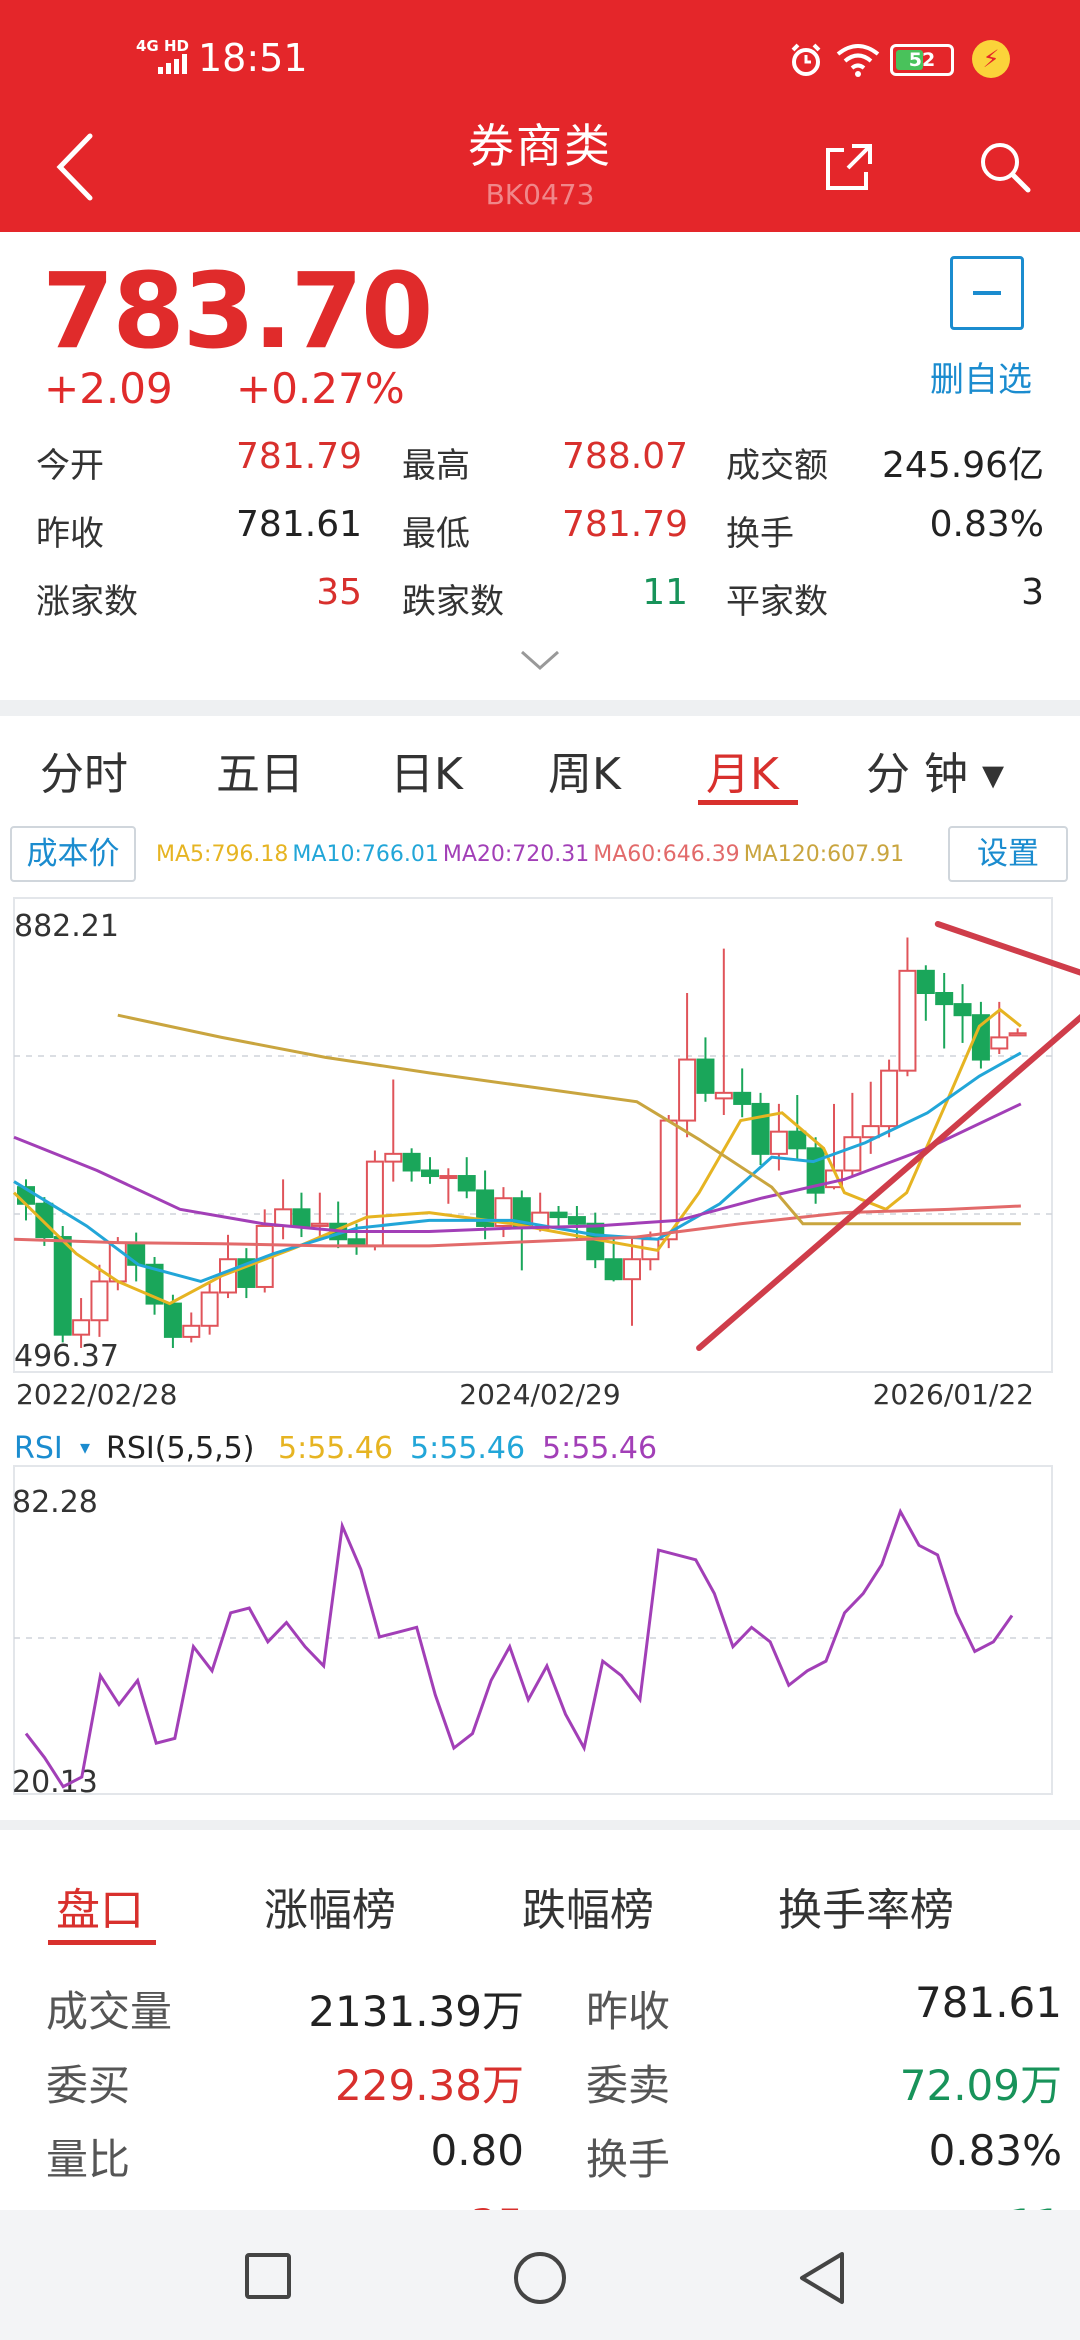 This screenshot has width=1080, height=2340. I want to click on rsi-line, so click(519, 1648).